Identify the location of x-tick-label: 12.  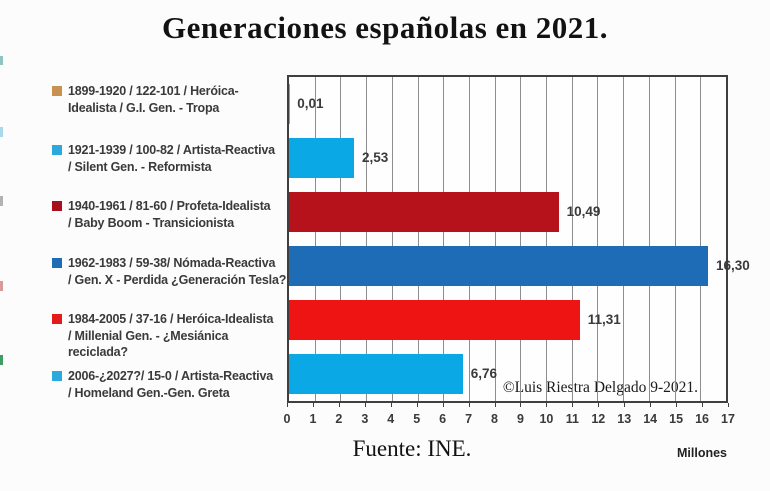
(598, 419).